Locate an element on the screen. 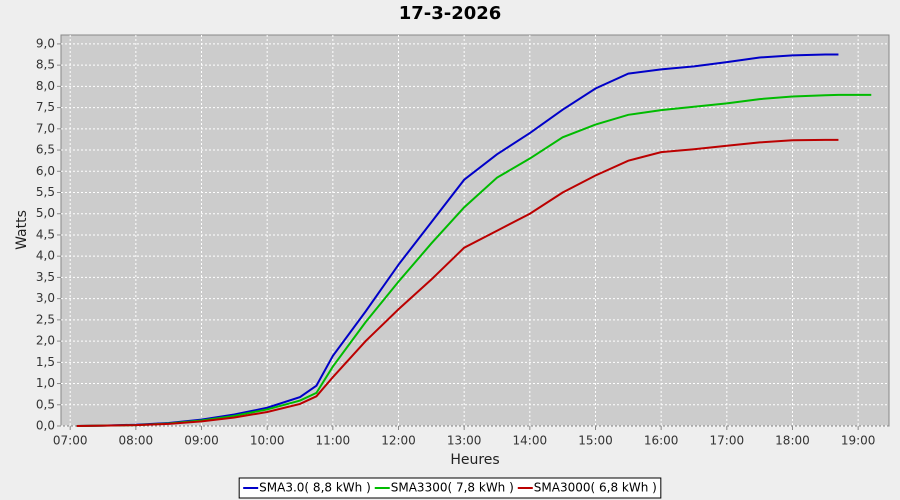 The image size is (900, 500). x-tick-label: 17:00 is located at coordinates (727, 441).